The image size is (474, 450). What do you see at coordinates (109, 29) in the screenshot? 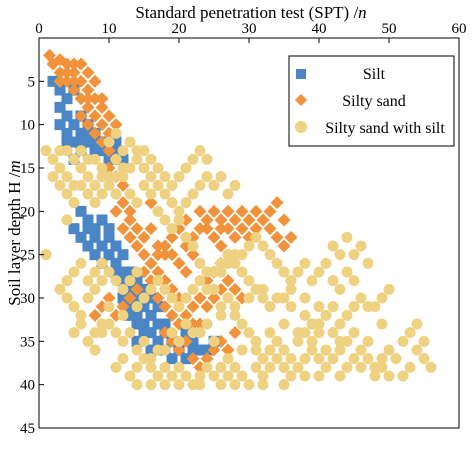
I see `x-tick-label: 10` at bounding box center [109, 29].